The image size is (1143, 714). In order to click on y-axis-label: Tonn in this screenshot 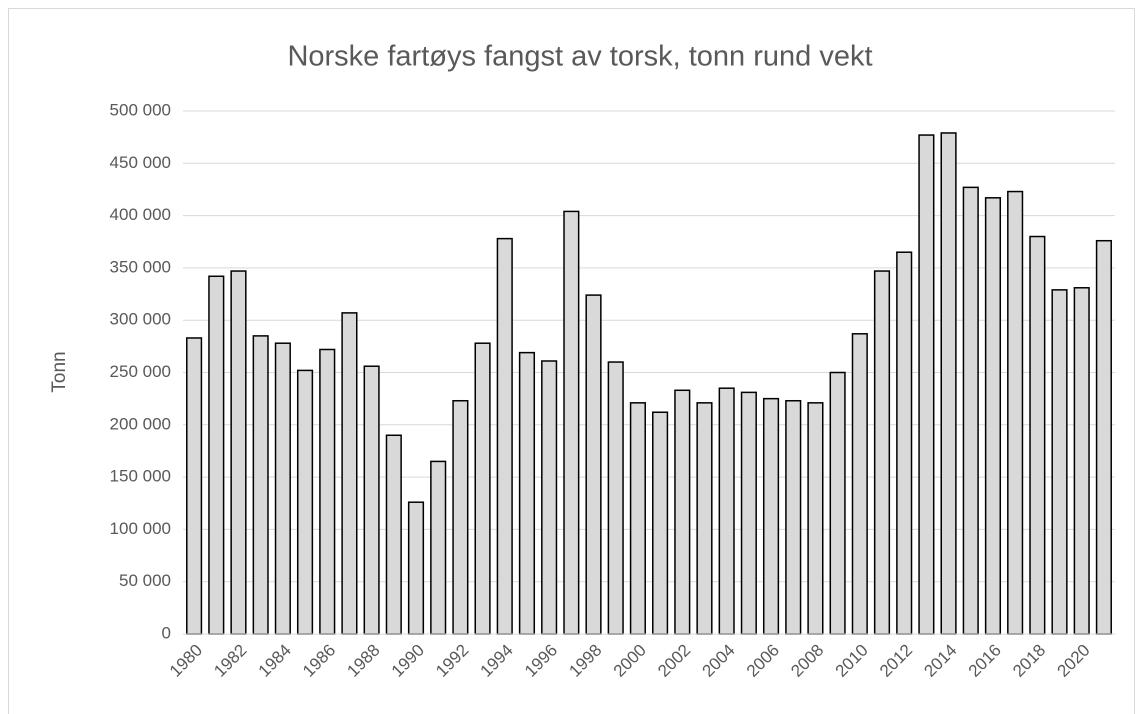, I will do `click(59, 371)`.